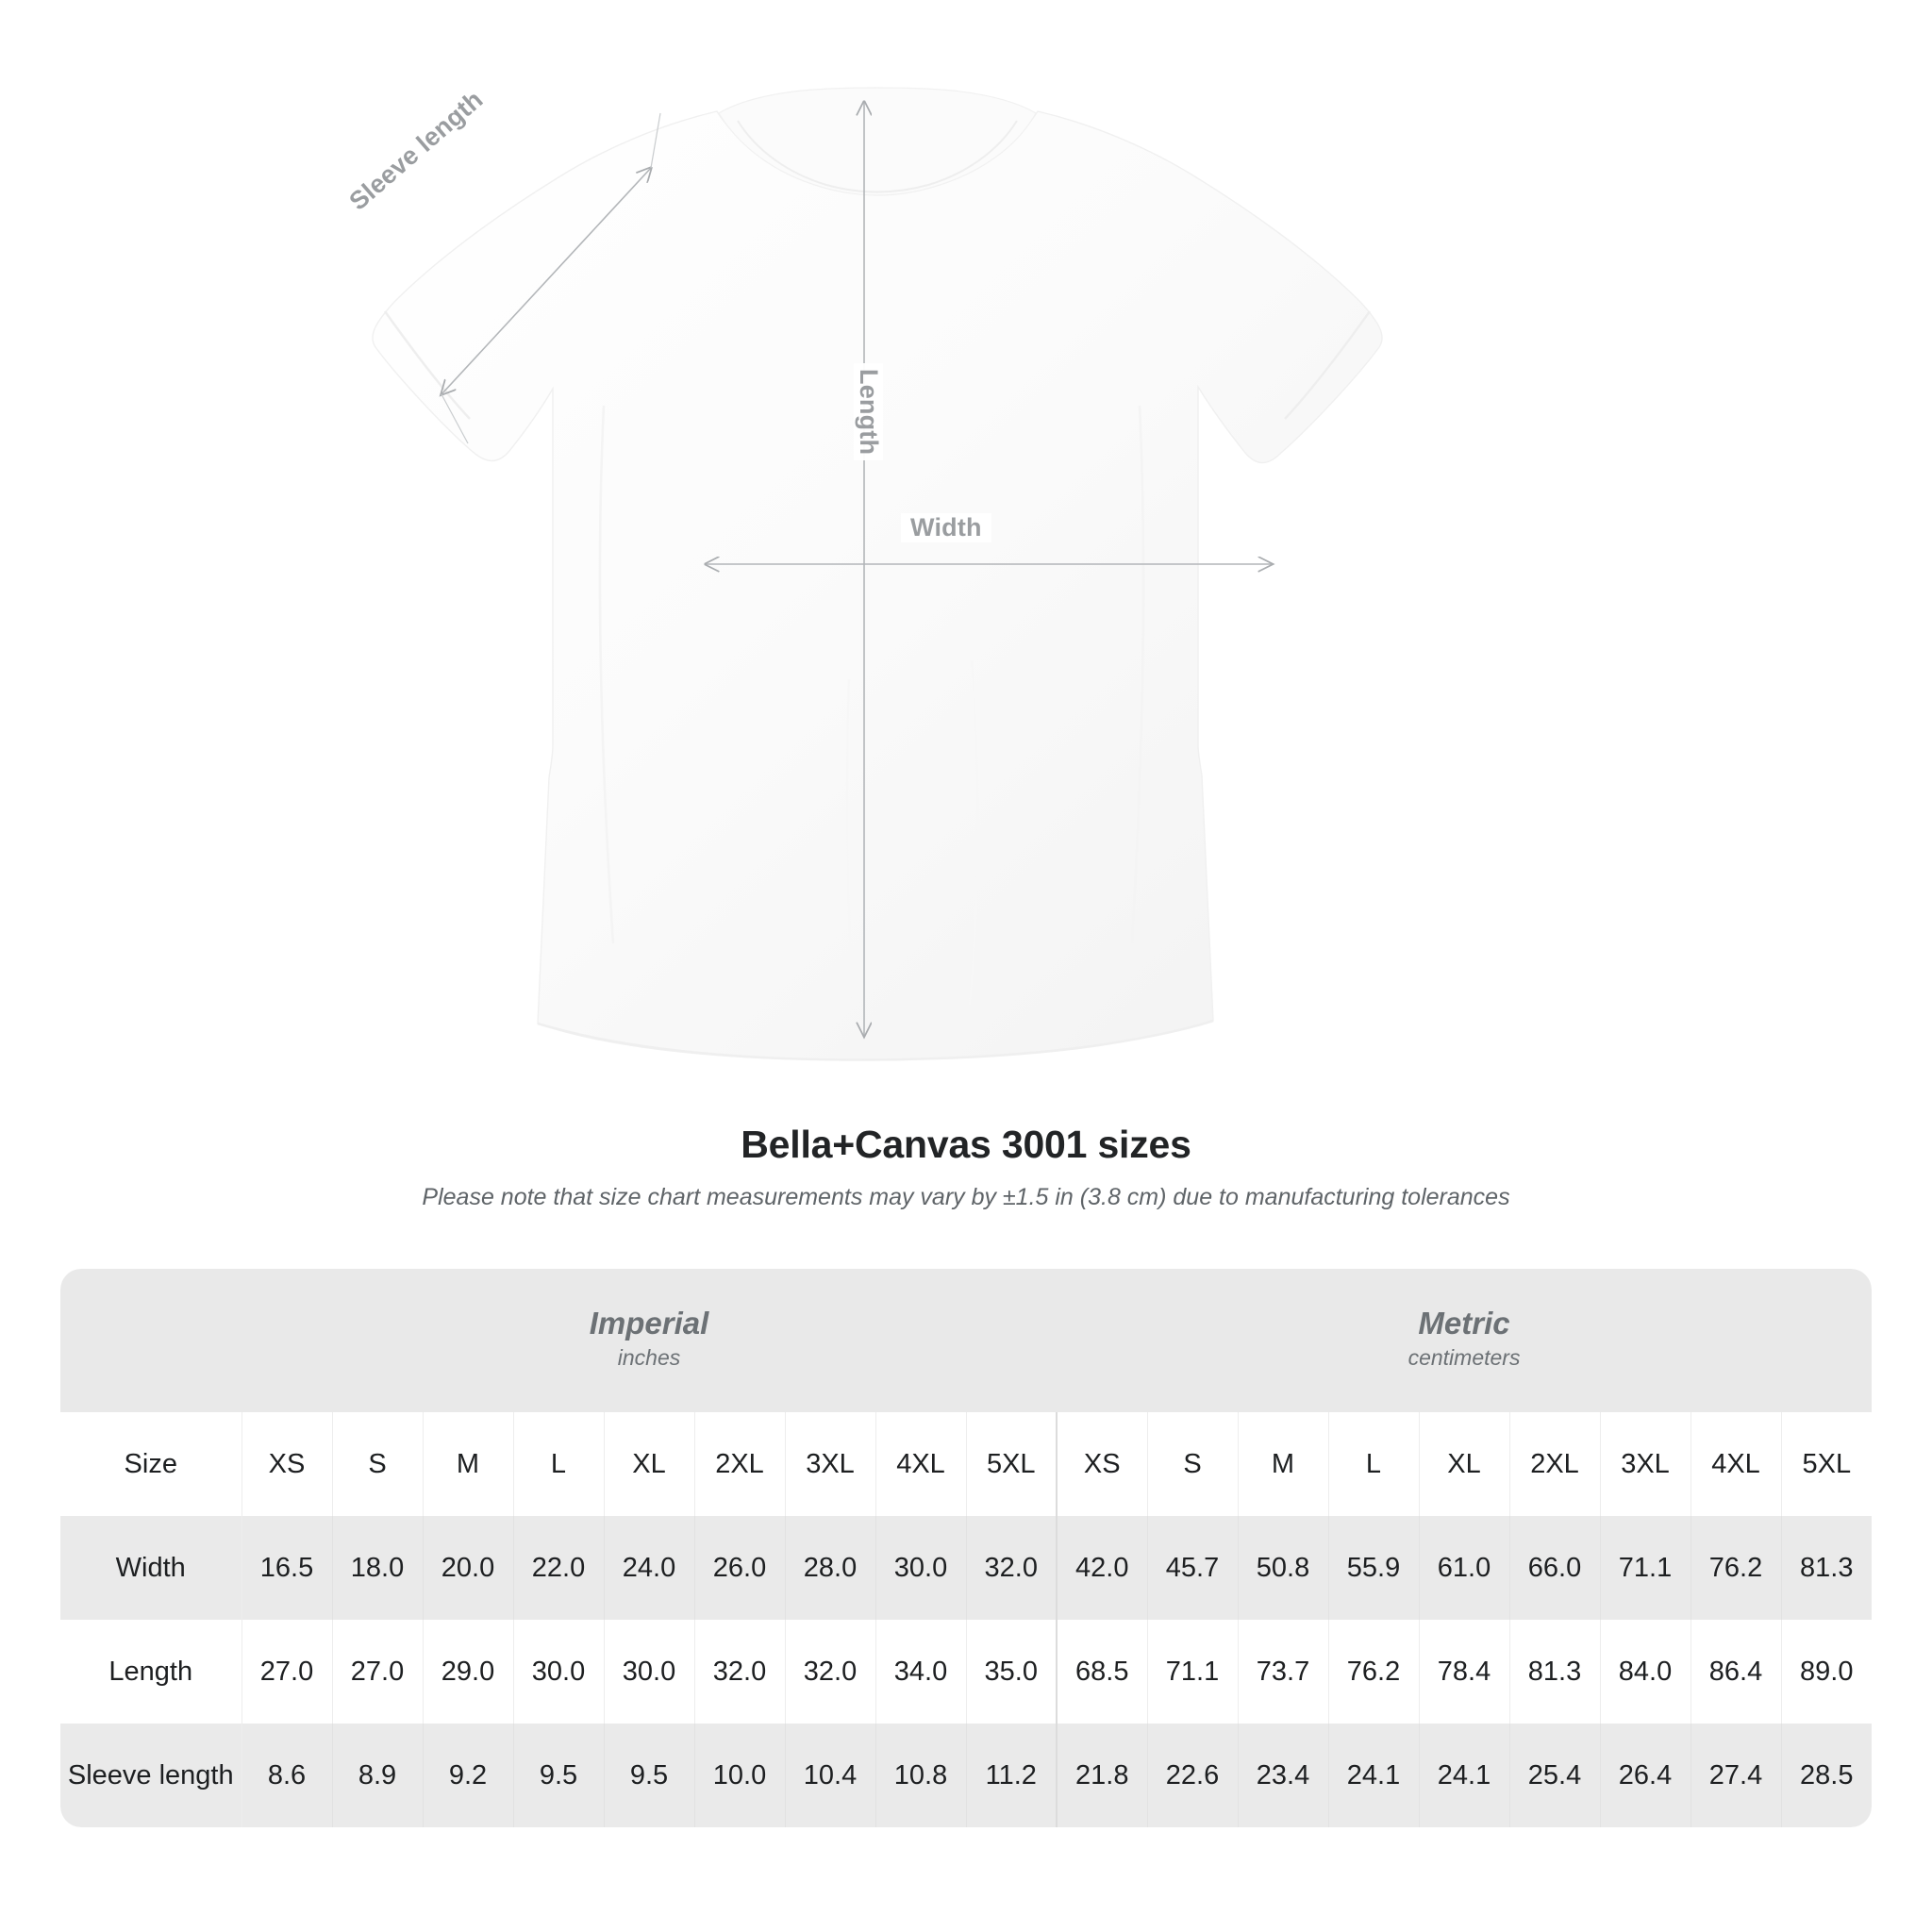 The image size is (1932, 1932). I want to click on size-col-met-4xl: 4XL, so click(1736, 1464).